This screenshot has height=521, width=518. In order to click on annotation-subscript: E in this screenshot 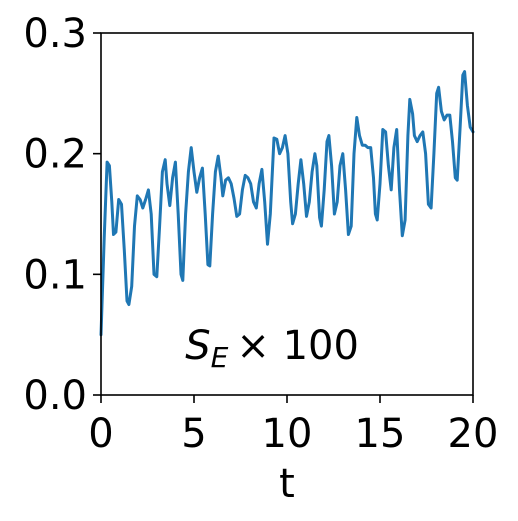, I will do `click(220, 357)`.